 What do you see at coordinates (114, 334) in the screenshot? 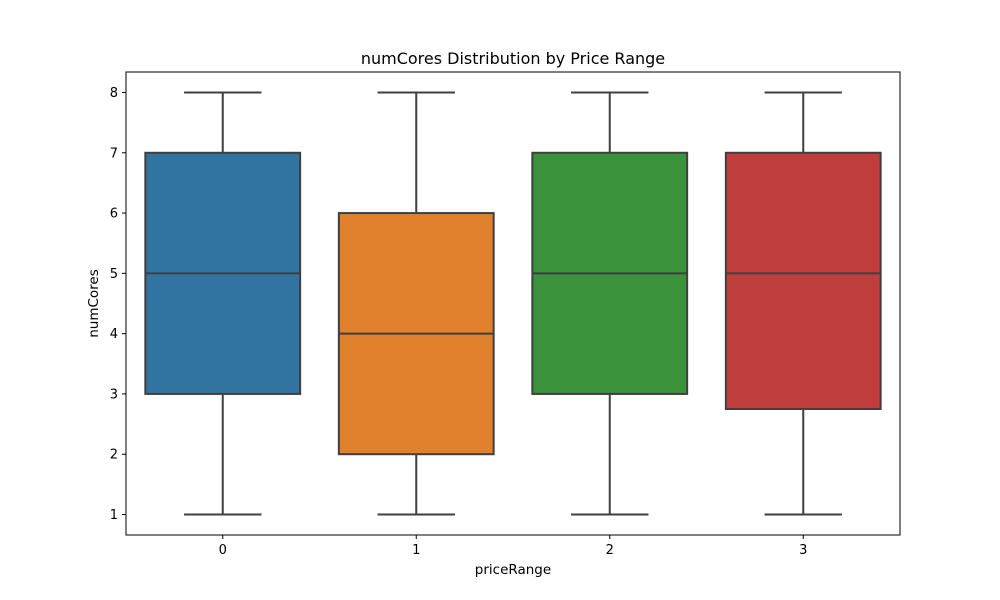
I see `y-tick-label: 4` at bounding box center [114, 334].